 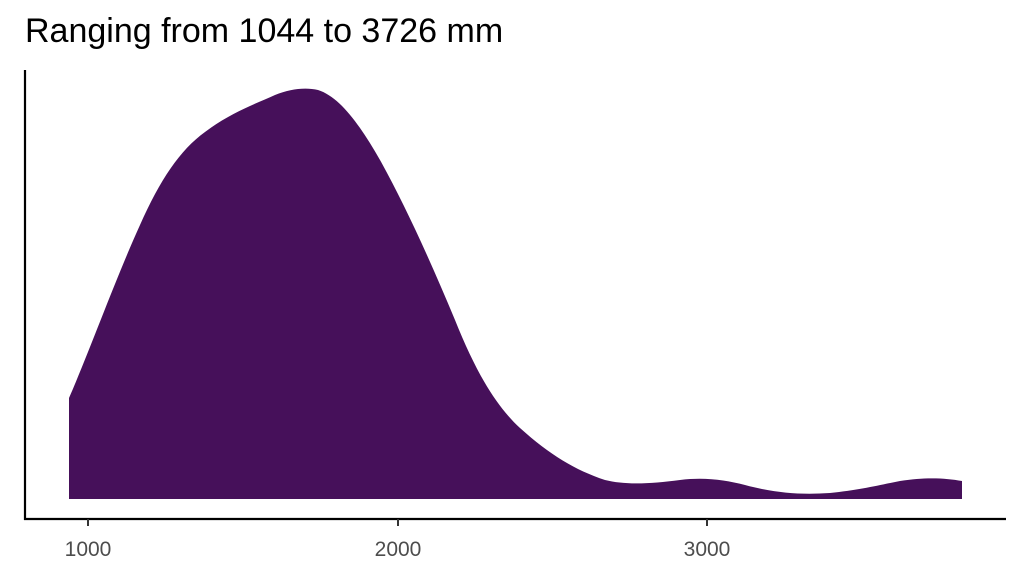 I want to click on x-axis-ticks: 1000 2000 3000, so click(x=398, y=540).